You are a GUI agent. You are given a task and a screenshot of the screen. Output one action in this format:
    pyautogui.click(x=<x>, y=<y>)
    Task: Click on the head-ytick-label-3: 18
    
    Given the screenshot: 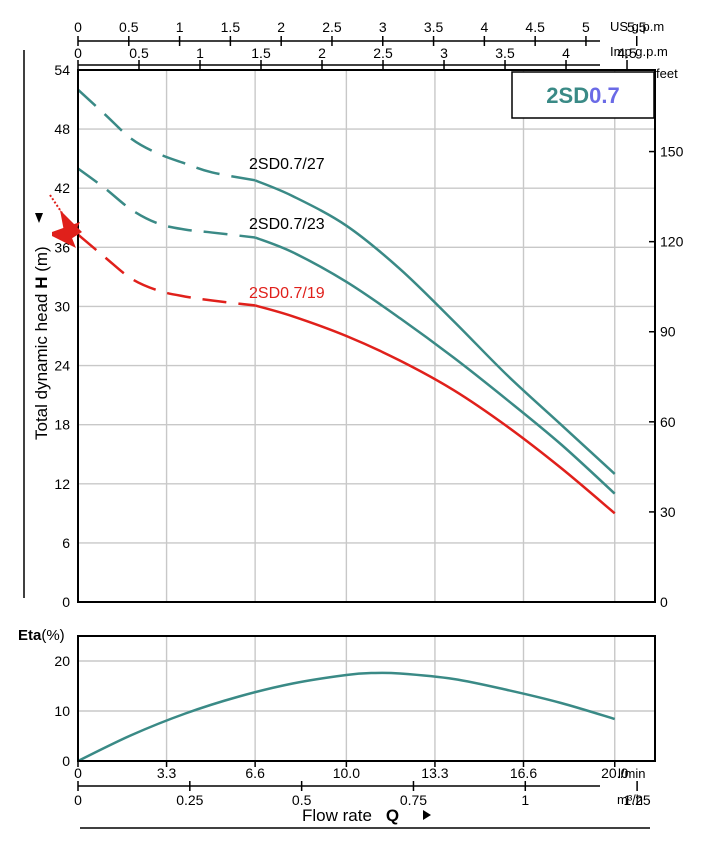 What is the action you would take?
    pyautogui.click(x=62, y=425)
    